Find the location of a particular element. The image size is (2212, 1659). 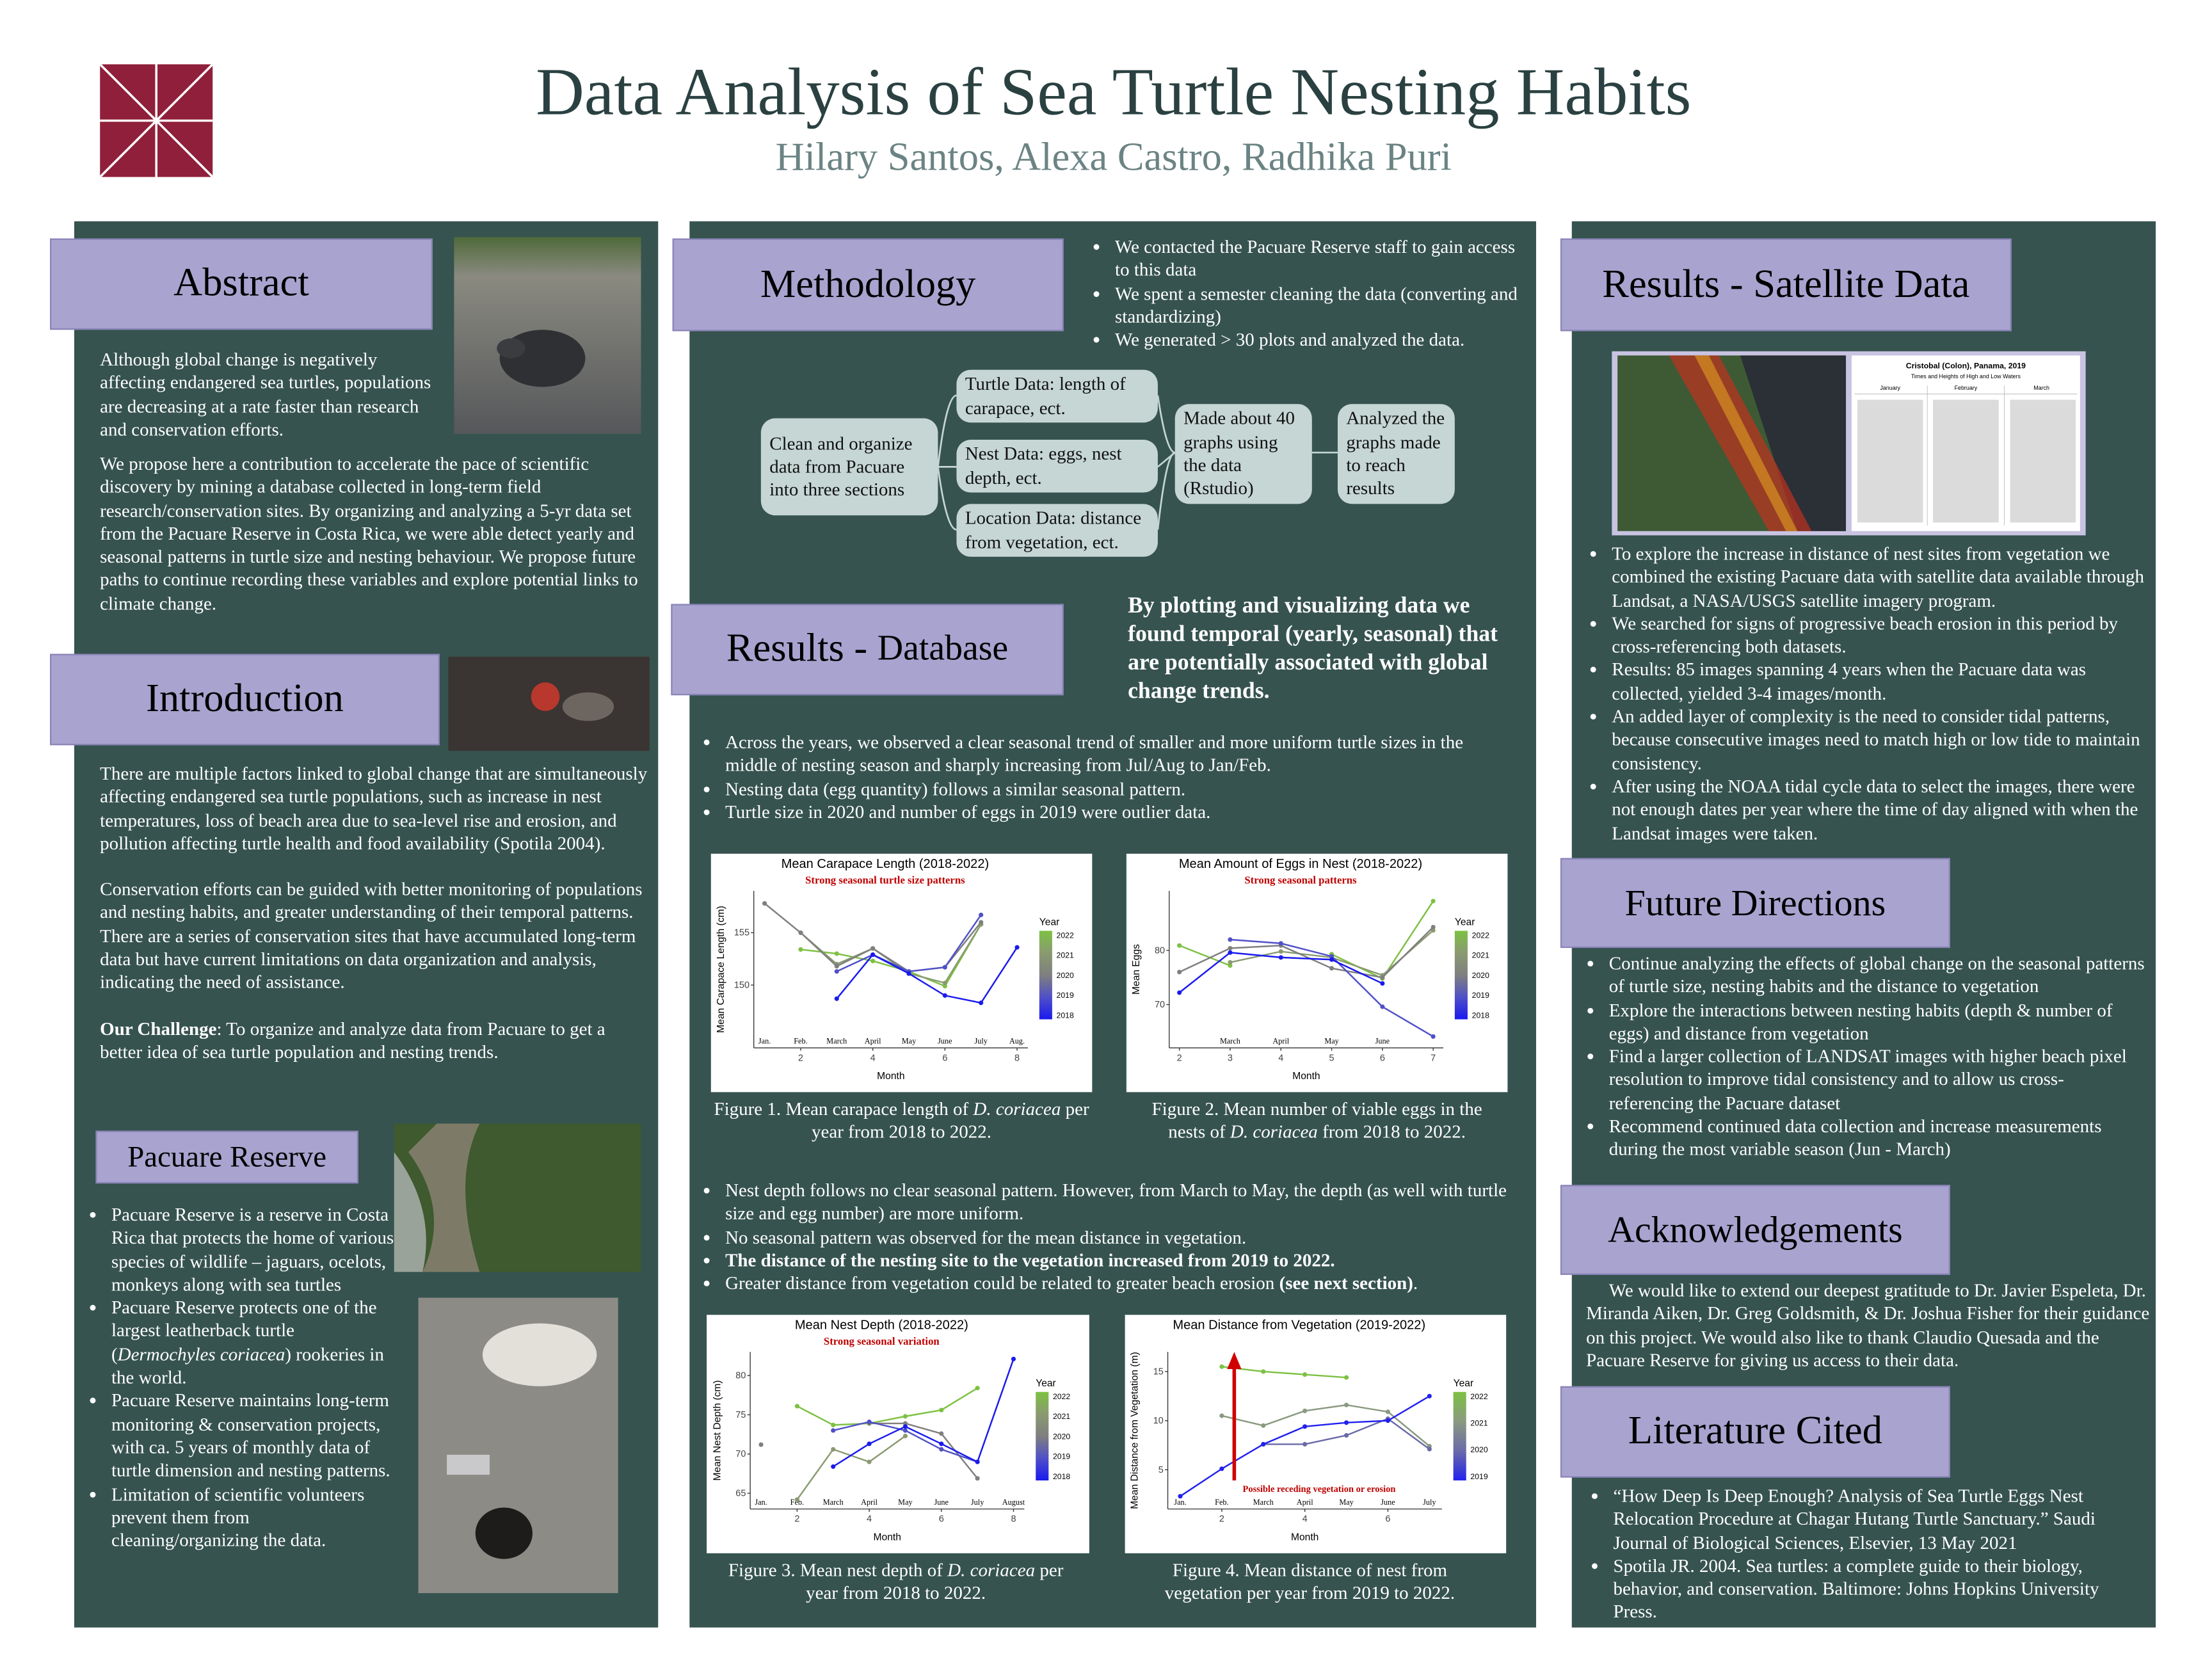

flow-connectors is located at coordinates (1137, 462).